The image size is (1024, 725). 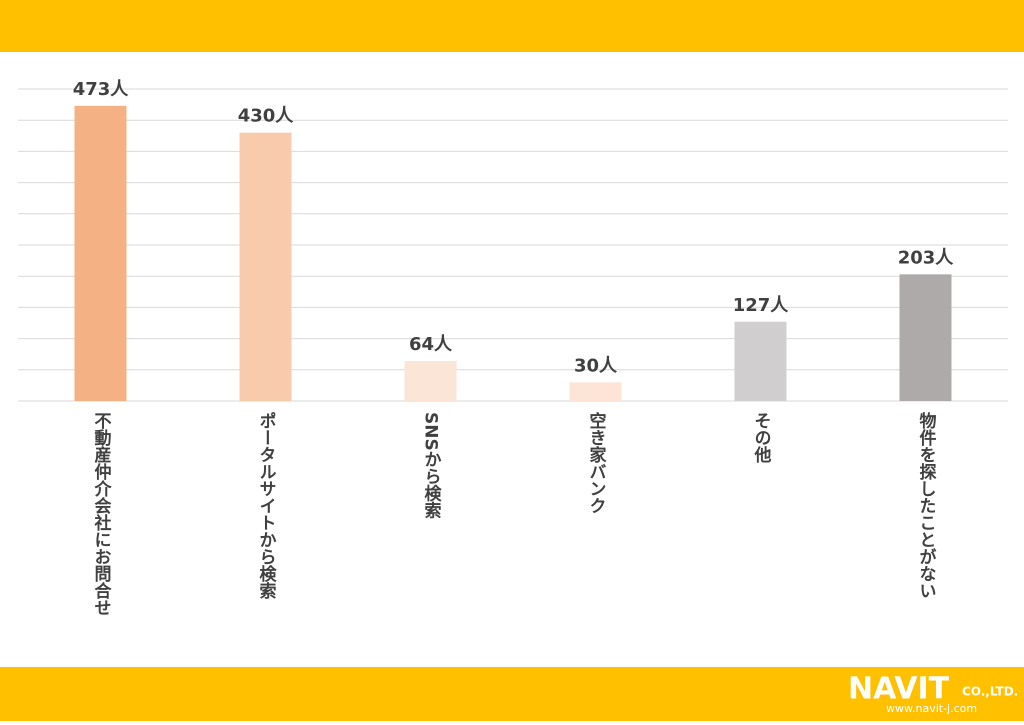 I want to click on logo-suffix: CO.,LTD., so click(x=990, y=692).